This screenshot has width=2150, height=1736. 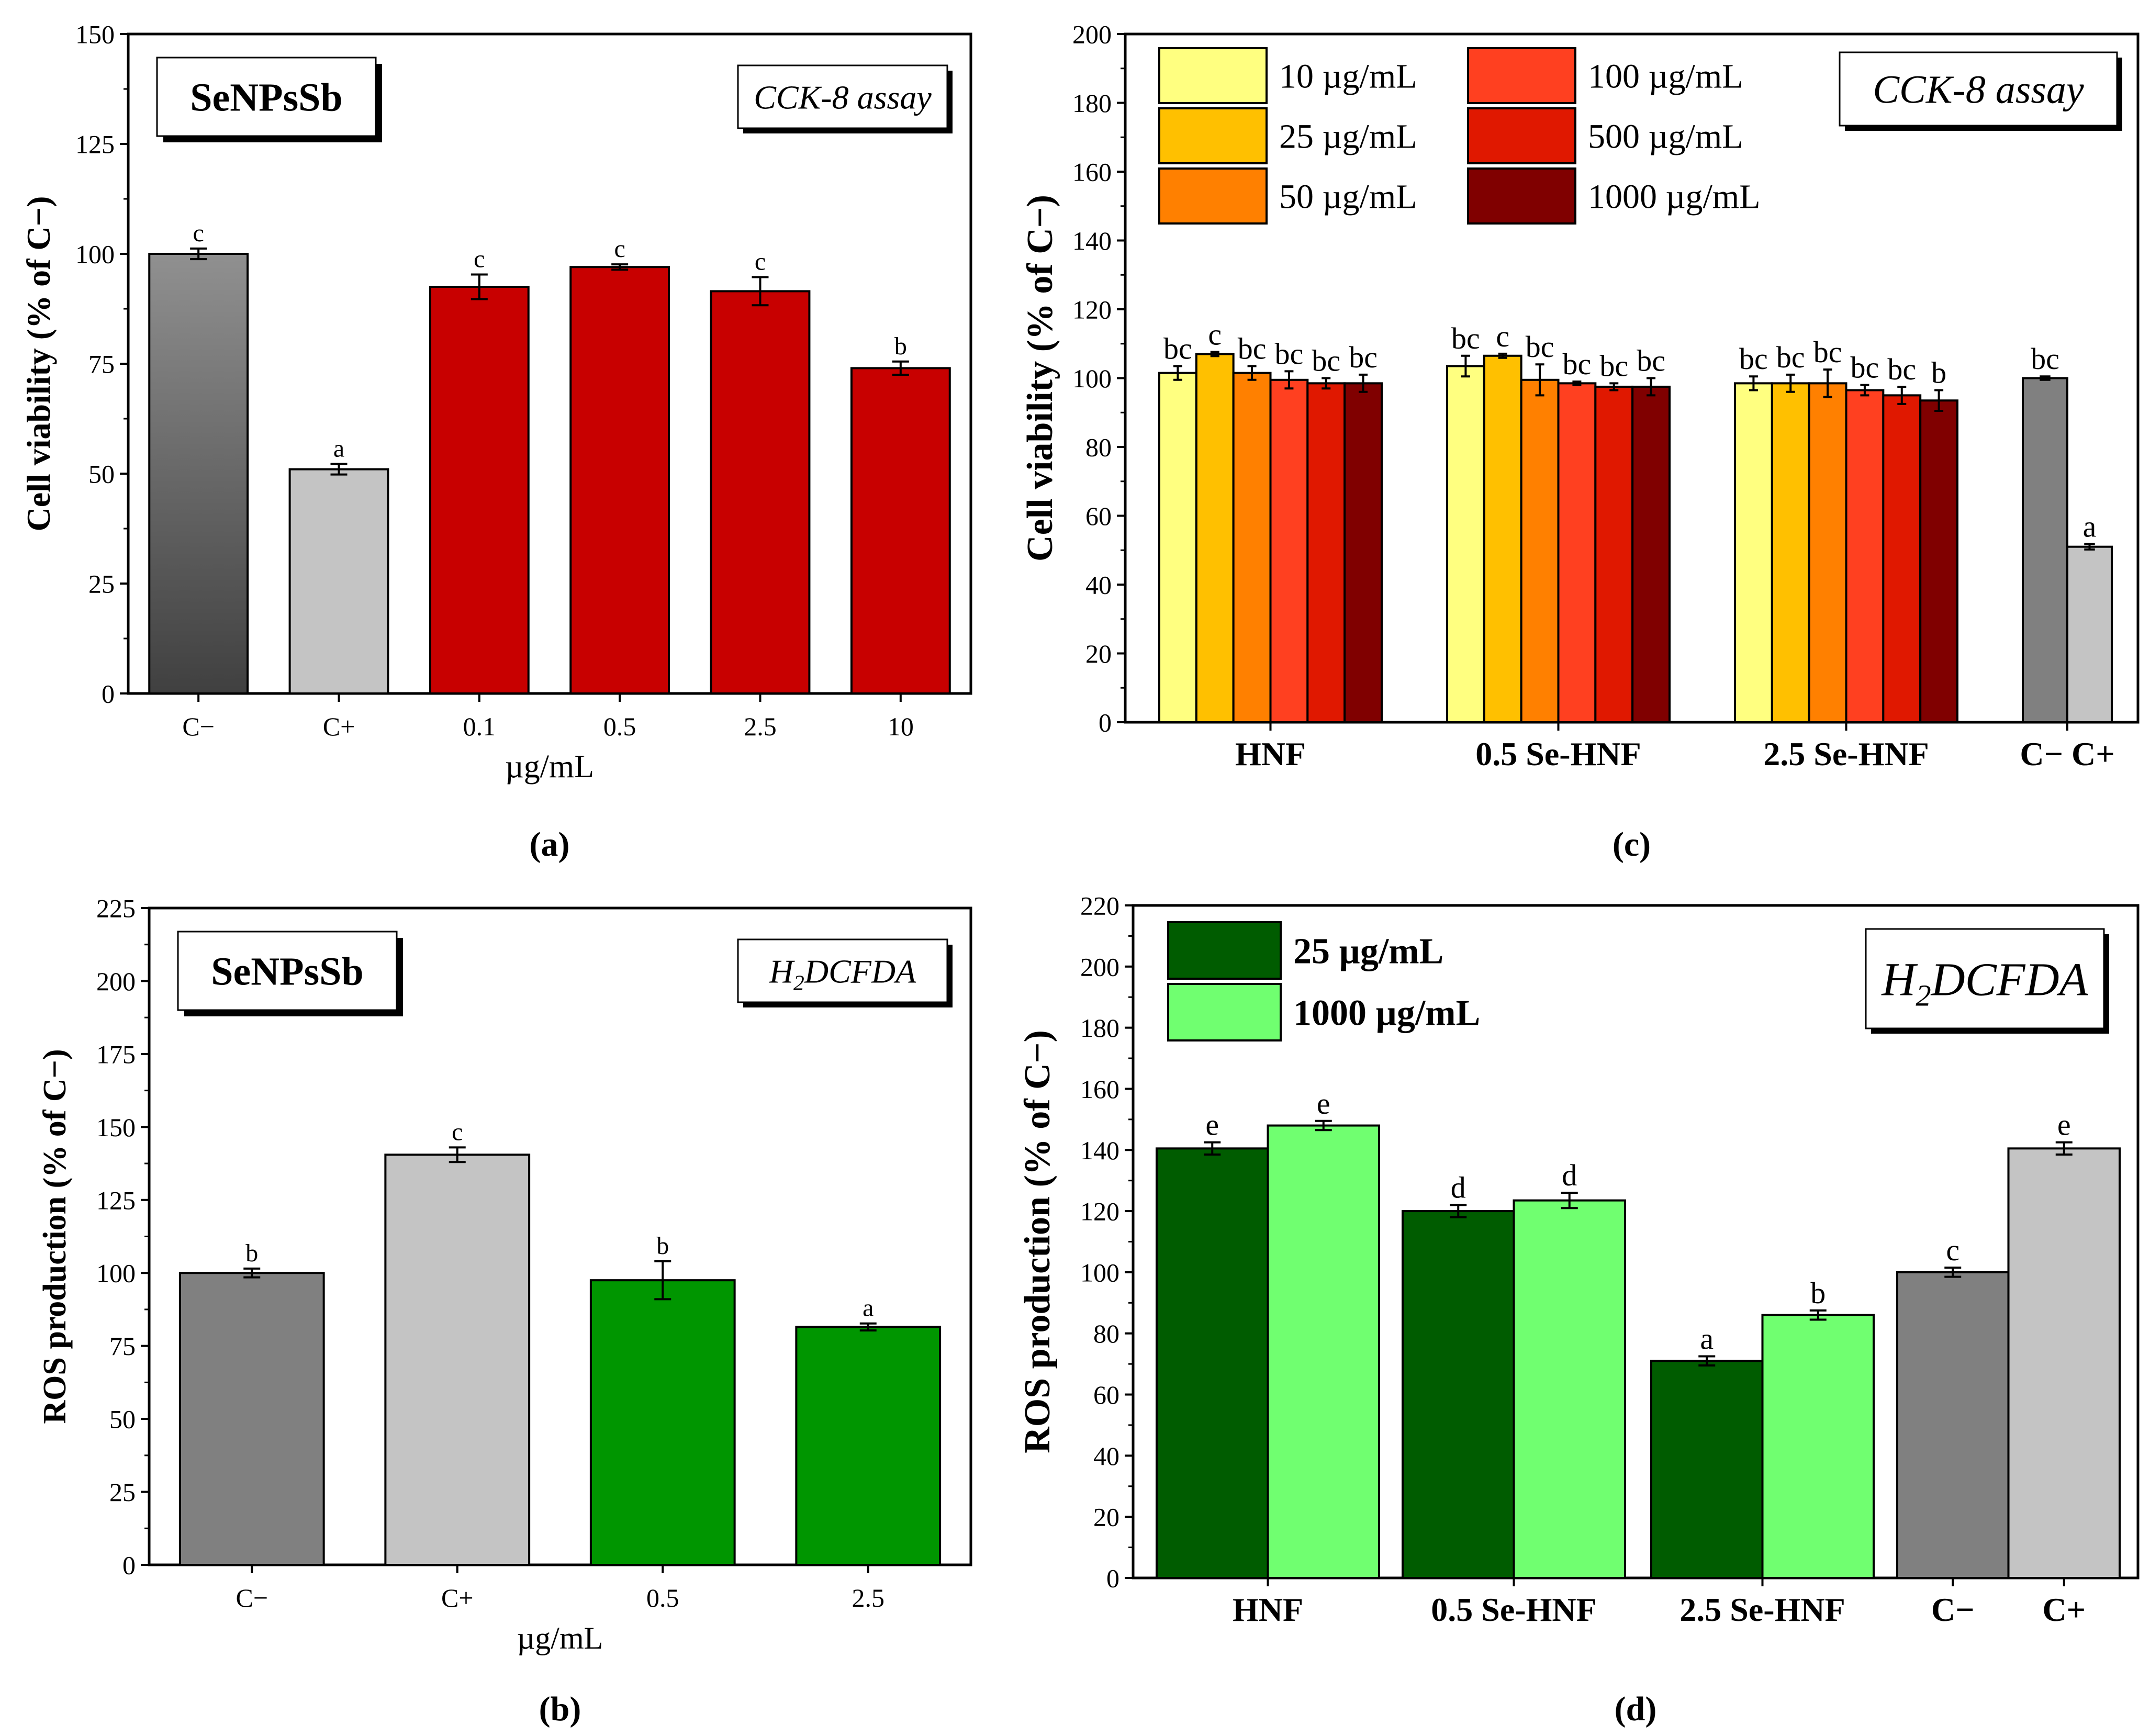 What do you see at coordinates (1098, 585) in the screenshot?
I see `y-tick-label: 40` at bounding box center [1098, 585].